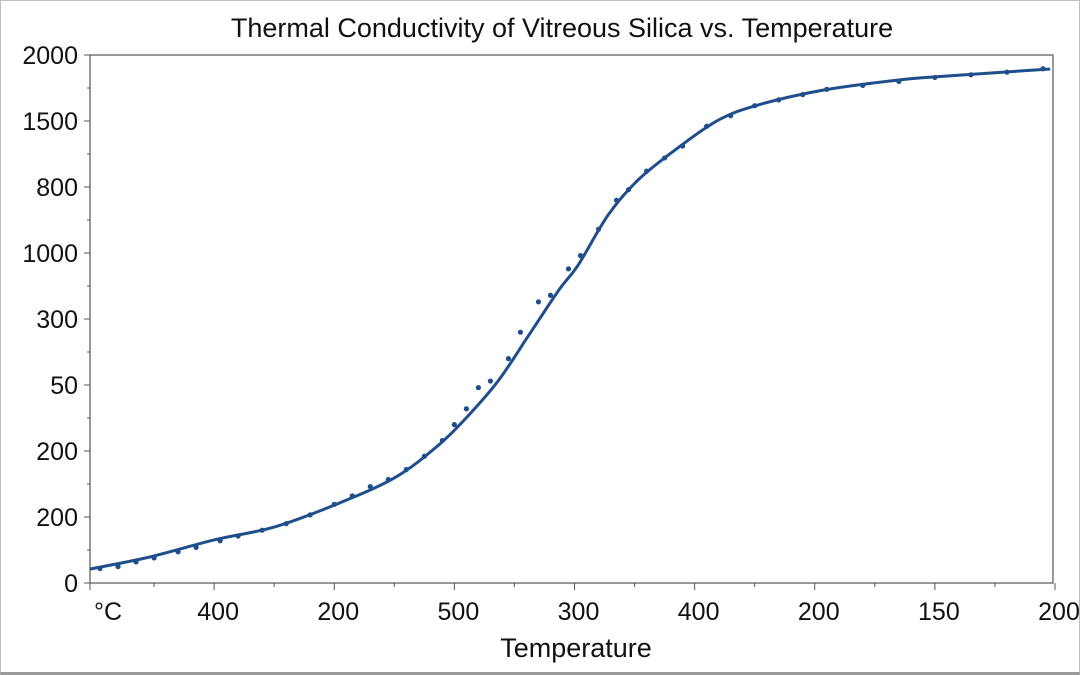 The image size is (1080, 675). I want to click on x-tick-label: 300, so click(579, 612).